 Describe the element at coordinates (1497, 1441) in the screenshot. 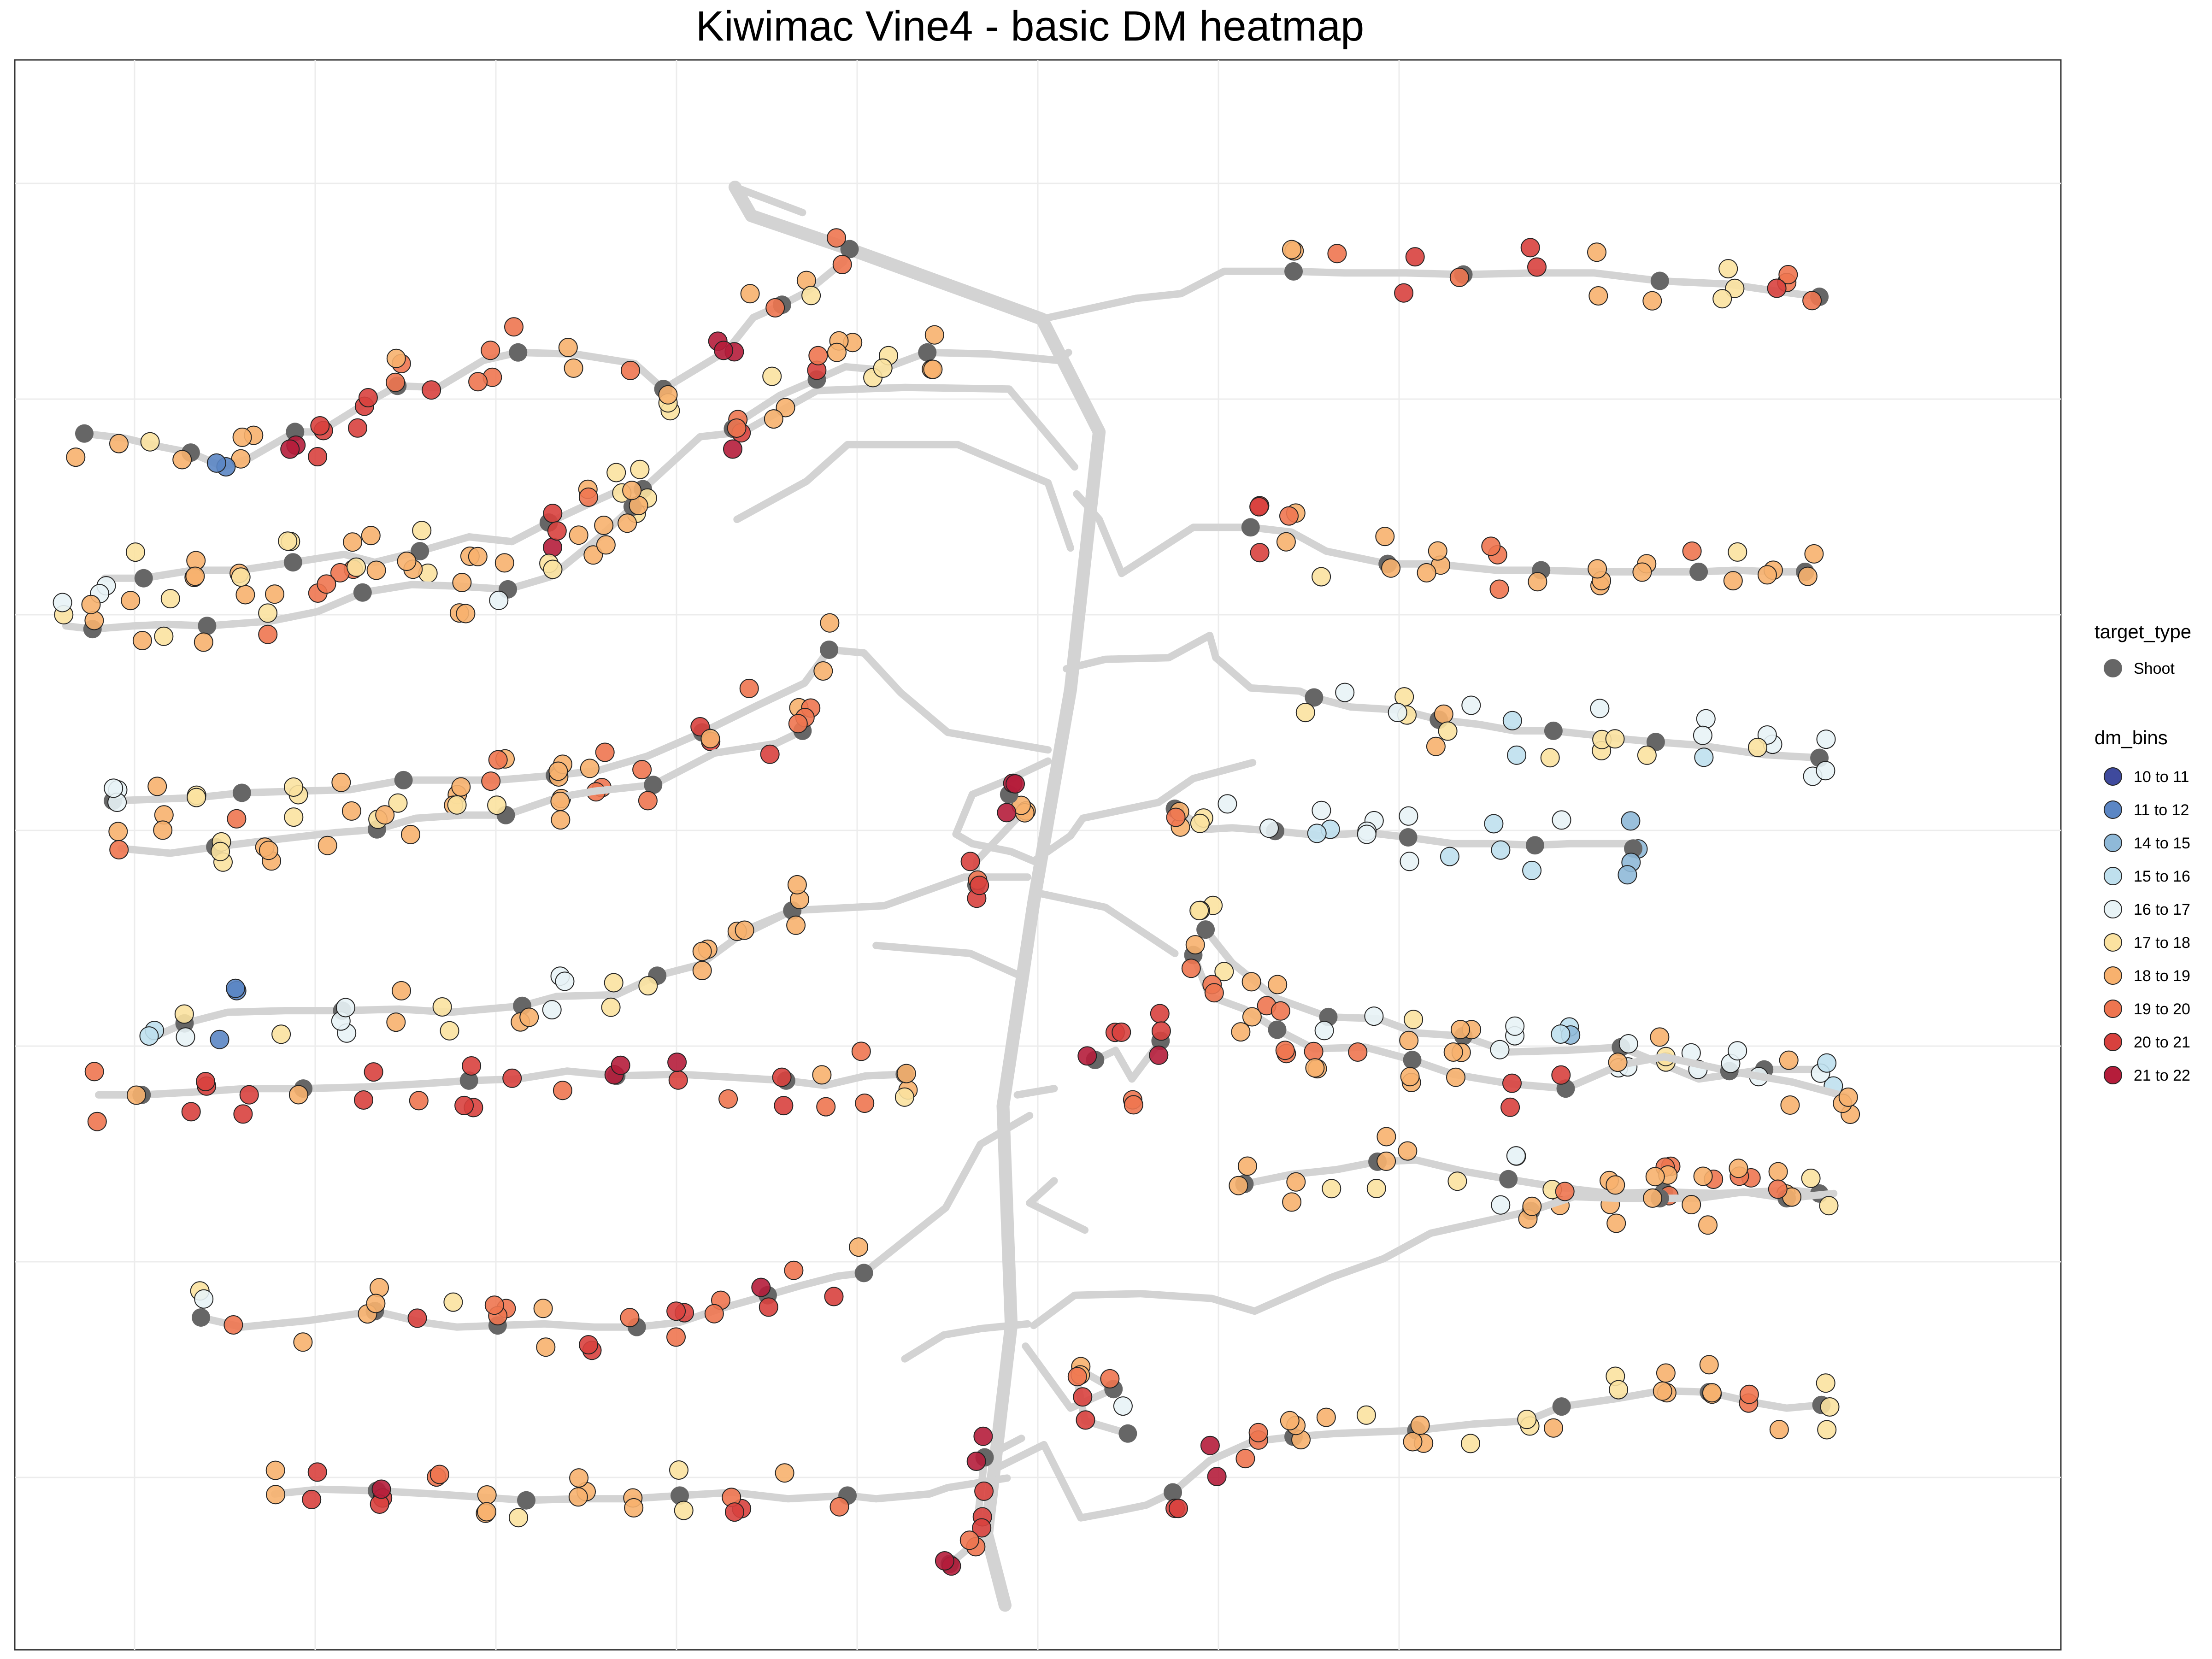

I see `shoot-path` at that location.